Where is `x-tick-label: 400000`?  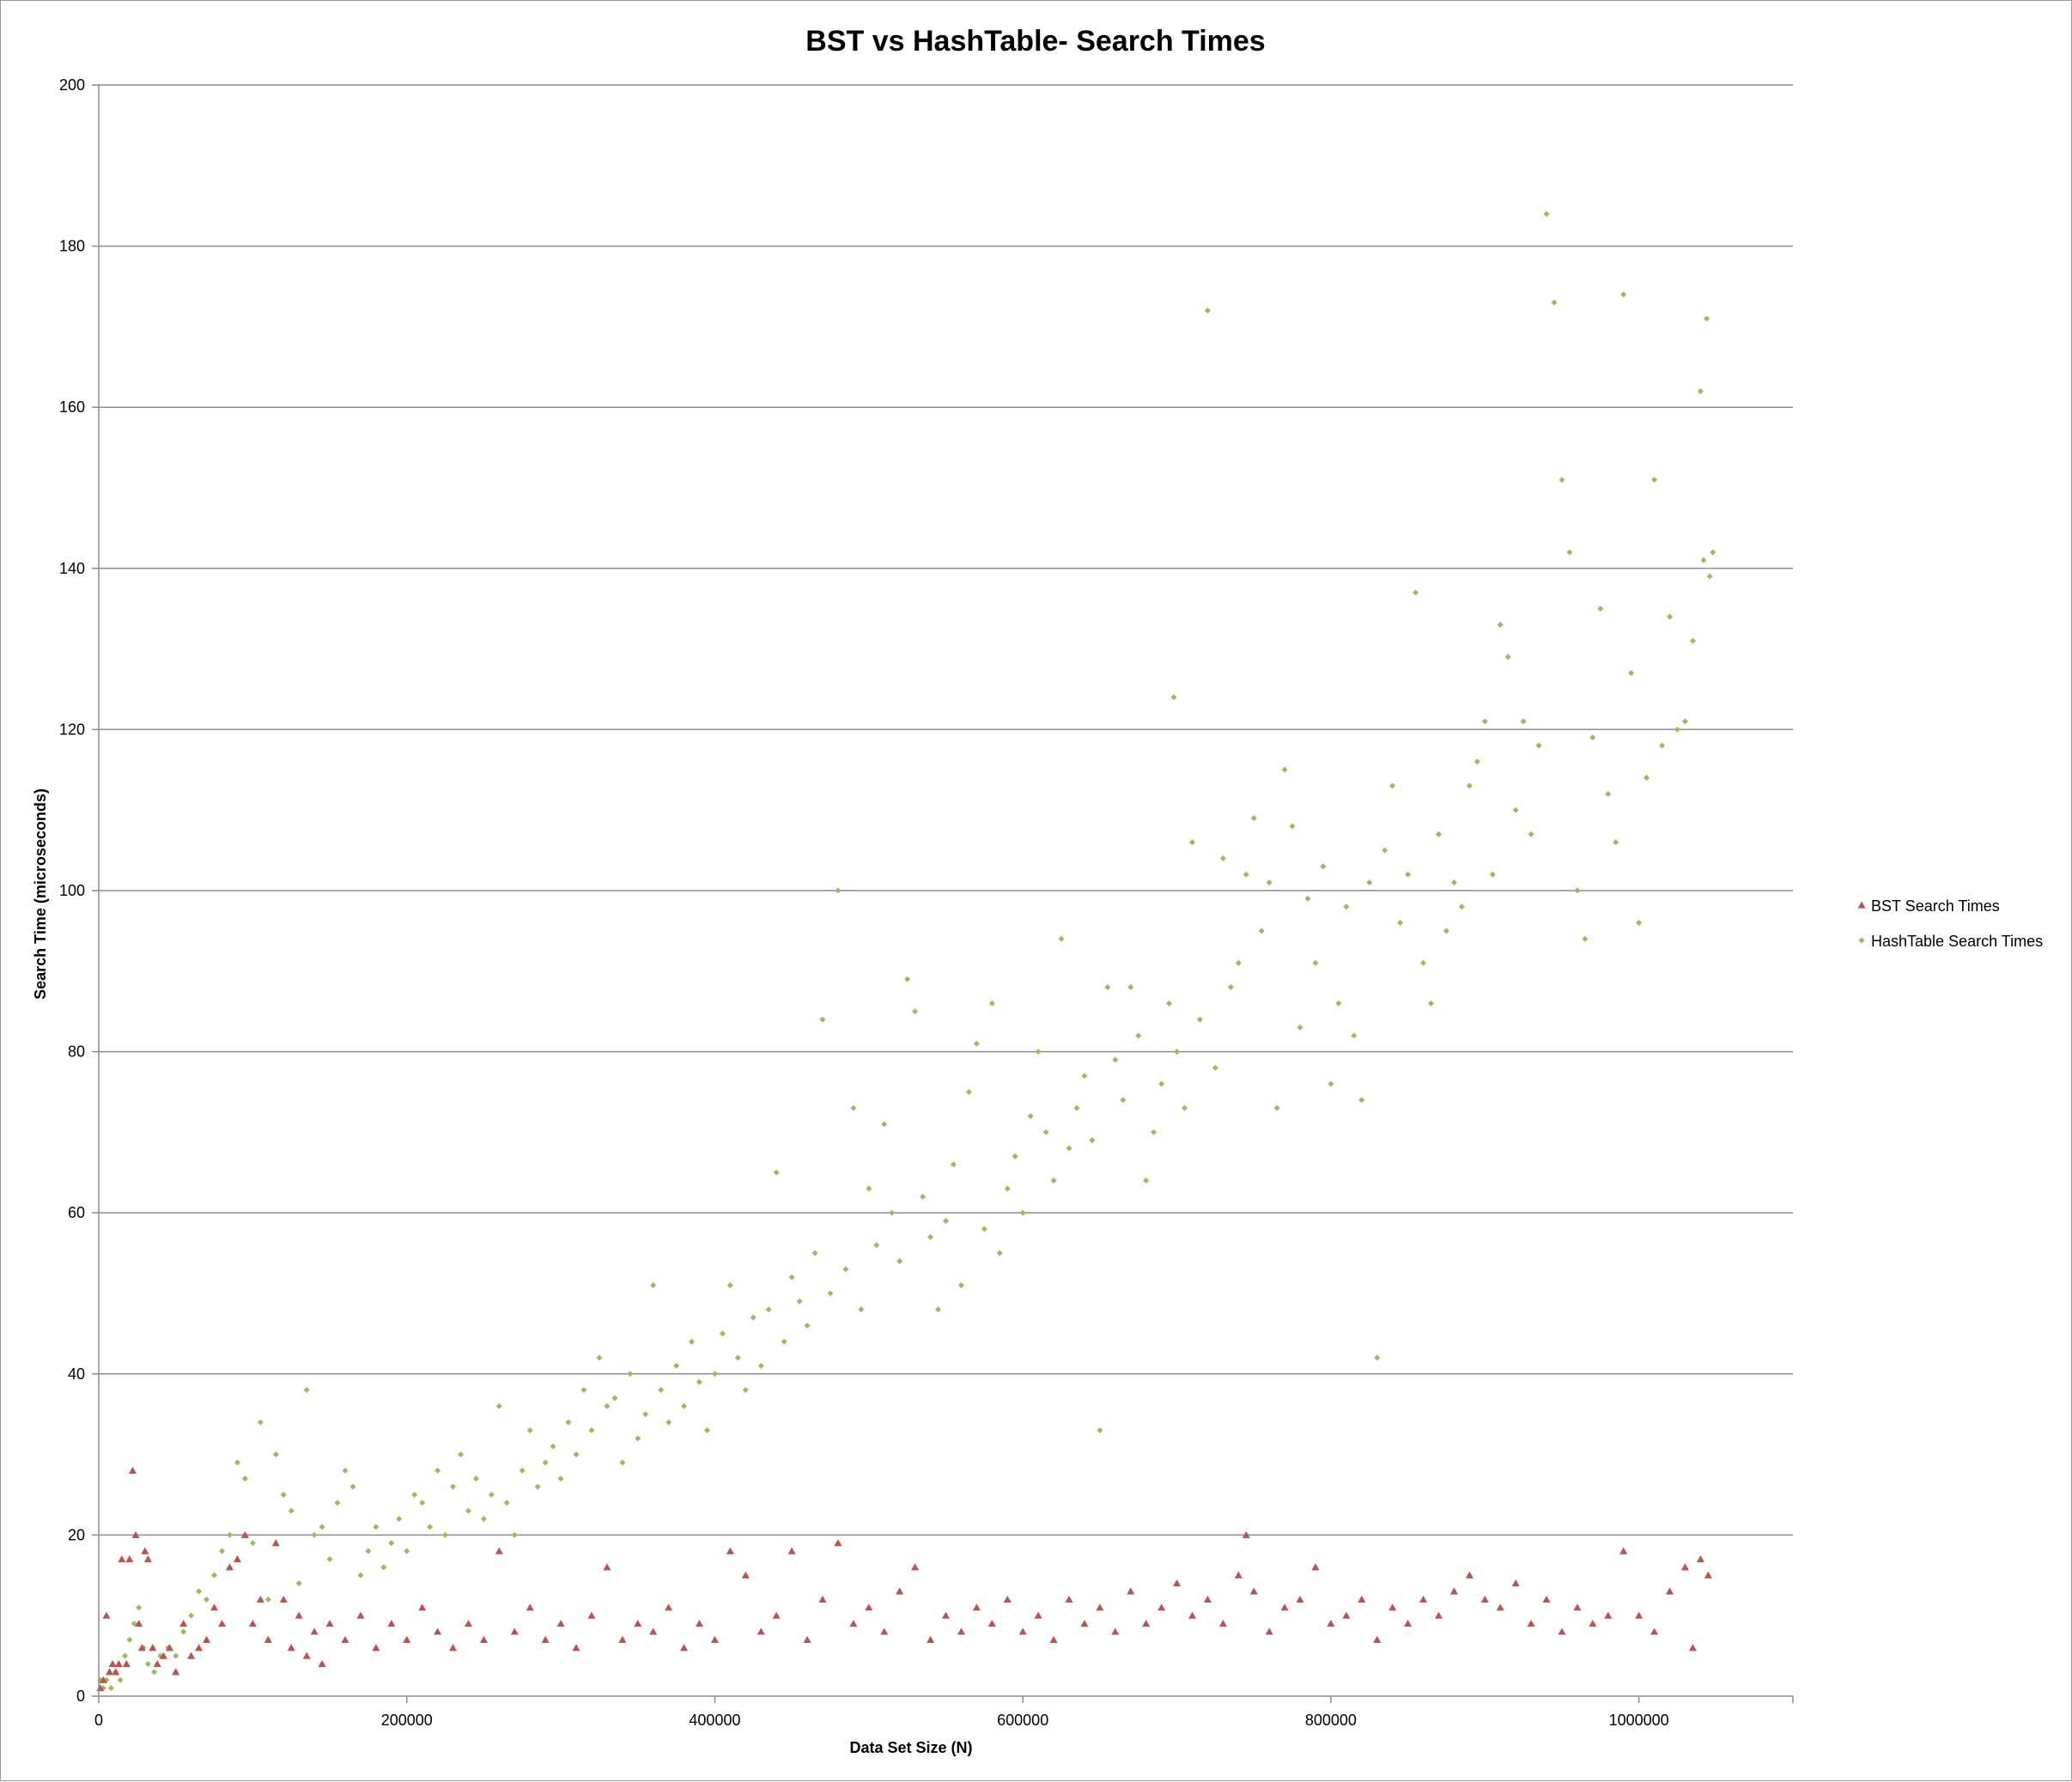 x-tick-label: 400000 is located at coordinates (715, 1720).